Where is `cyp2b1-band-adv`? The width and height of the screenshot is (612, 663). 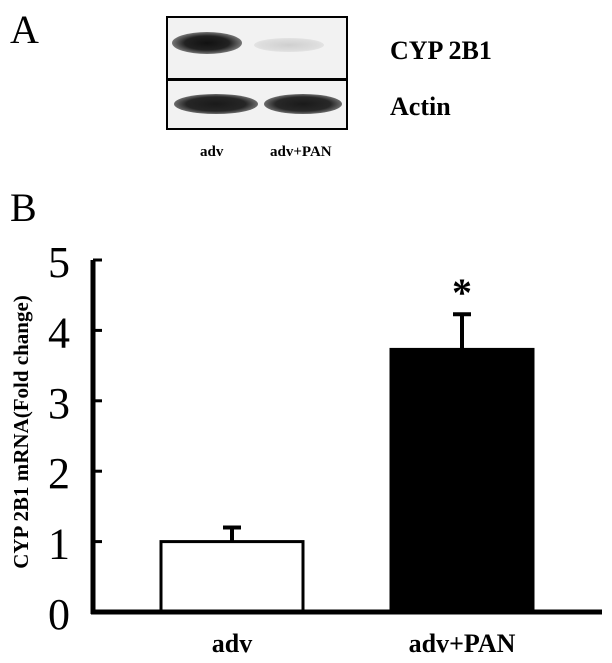 cyp2b1-band-adv is located at coordinates (207, 43).